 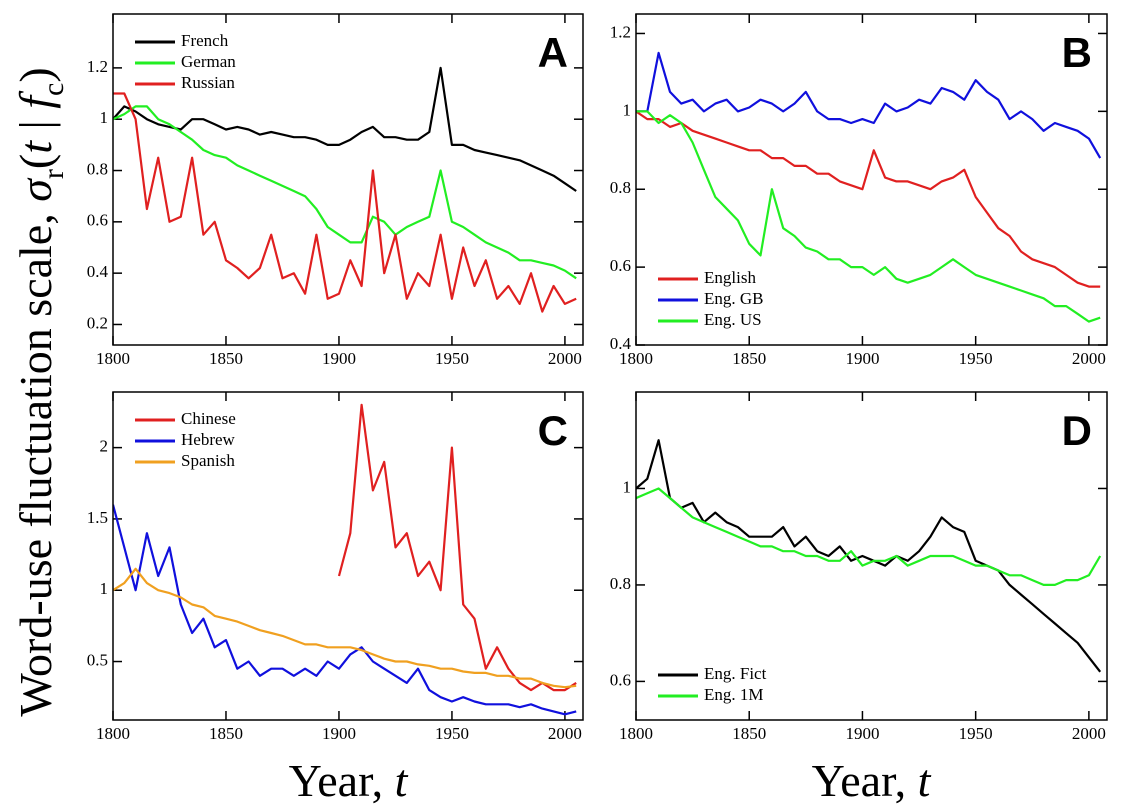 What do you see at coordinates (97, 659) in the screenshot?
I see `y-tick-label: 0.5` at bounding box center [97, 659].